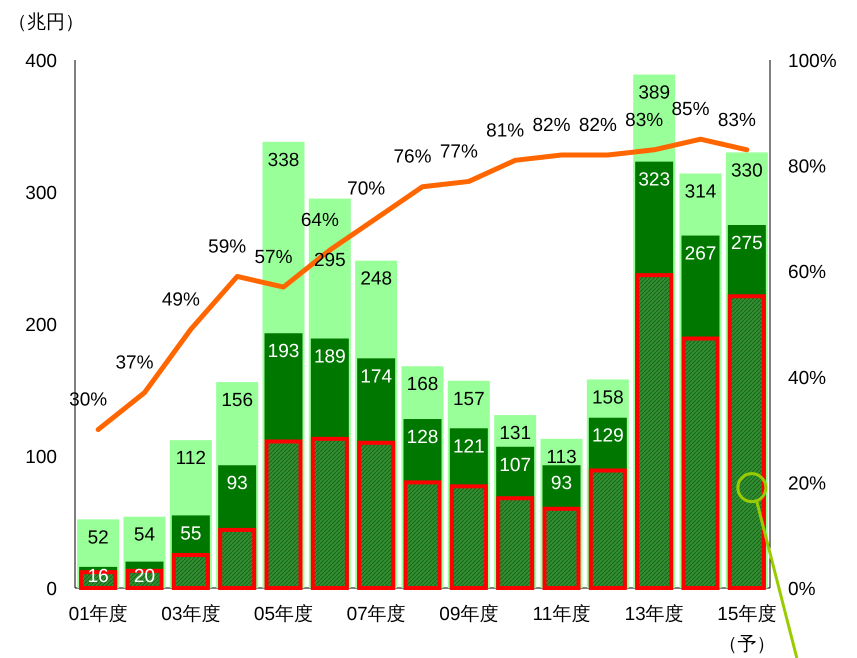 This screenshot has width=857, height=658. I want to click on y-tick-label: 100, so click(41, 457).